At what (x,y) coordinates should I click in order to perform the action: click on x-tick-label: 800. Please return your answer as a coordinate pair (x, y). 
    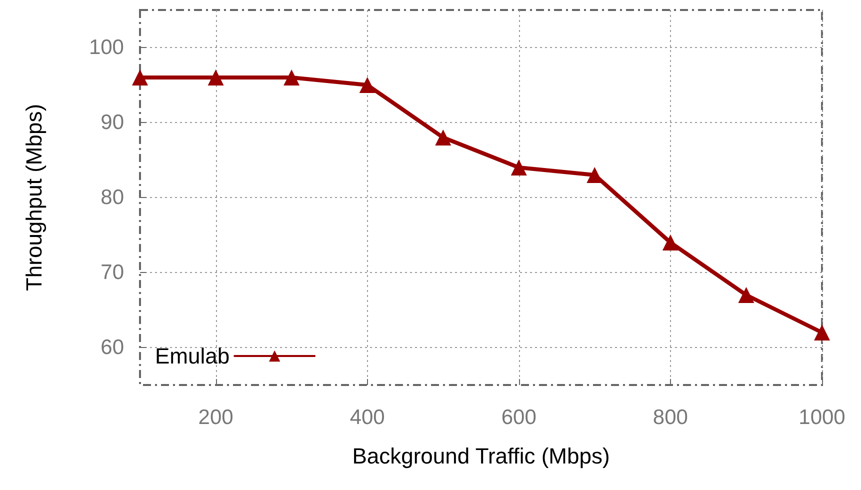
    Looking at the image, I should click on (670, 417).